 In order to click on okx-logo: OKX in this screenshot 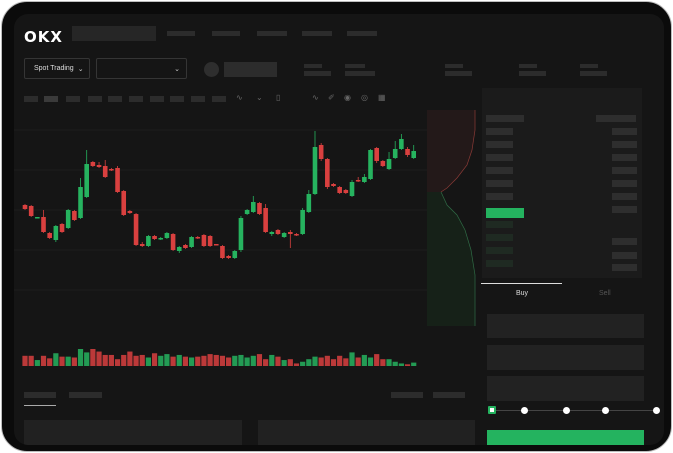, I will do `click(43, 37)`.